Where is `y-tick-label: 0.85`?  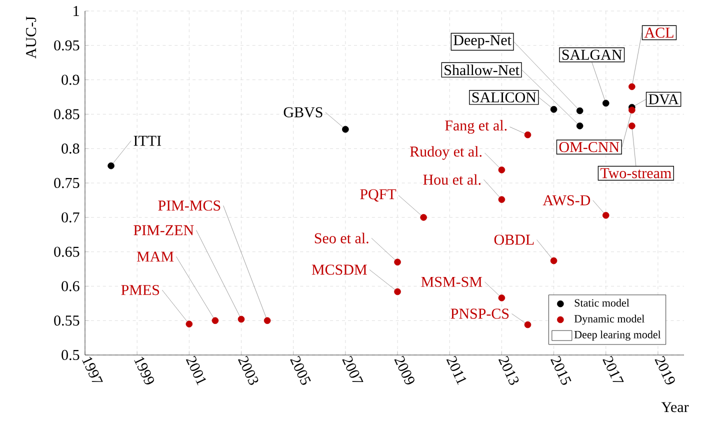 y-tick-label: 0.85 is located at coordinates (67, 114).